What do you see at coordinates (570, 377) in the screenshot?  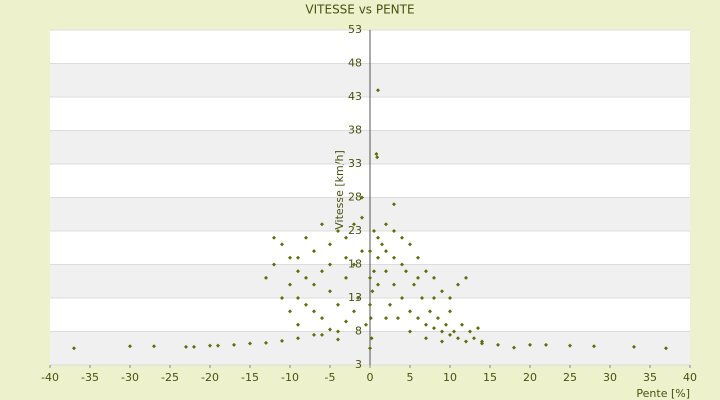 I see `x-tick-label: 25` at bounding box center [570, 377].